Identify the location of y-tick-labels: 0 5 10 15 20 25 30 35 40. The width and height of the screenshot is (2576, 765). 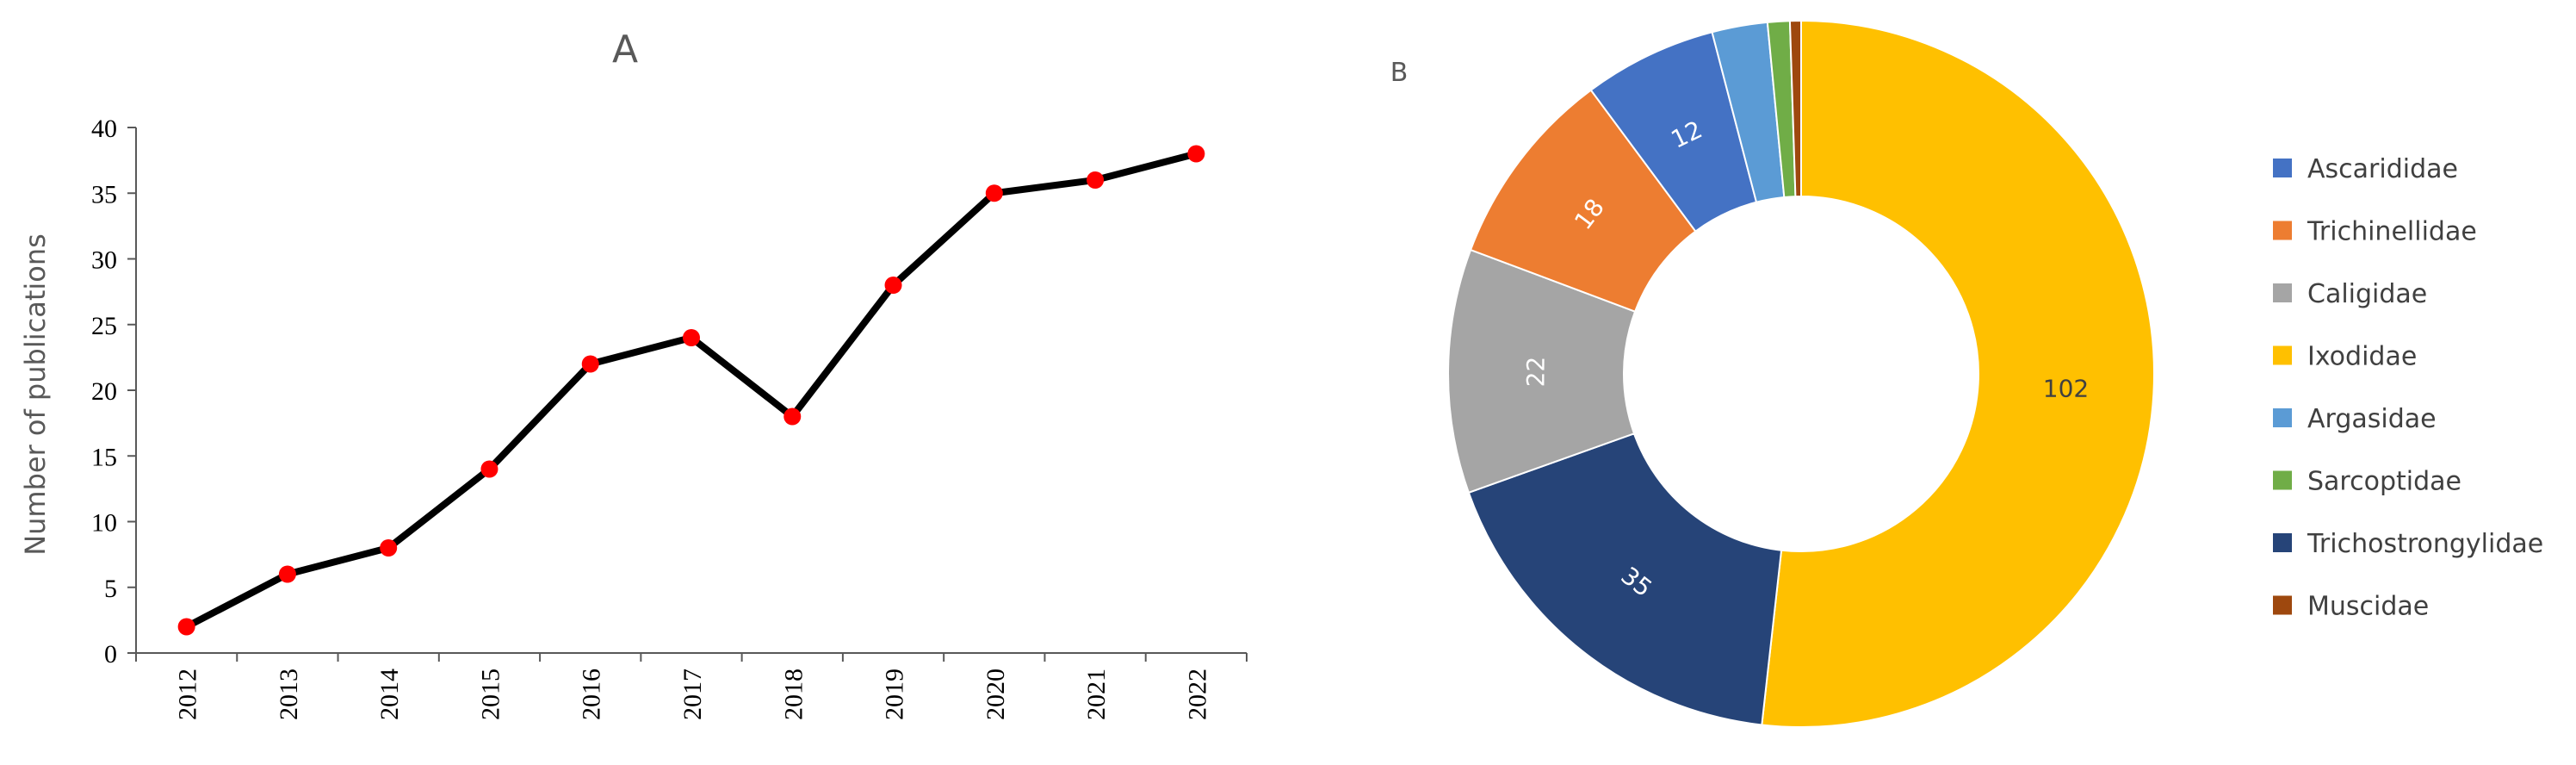
(104, 392).